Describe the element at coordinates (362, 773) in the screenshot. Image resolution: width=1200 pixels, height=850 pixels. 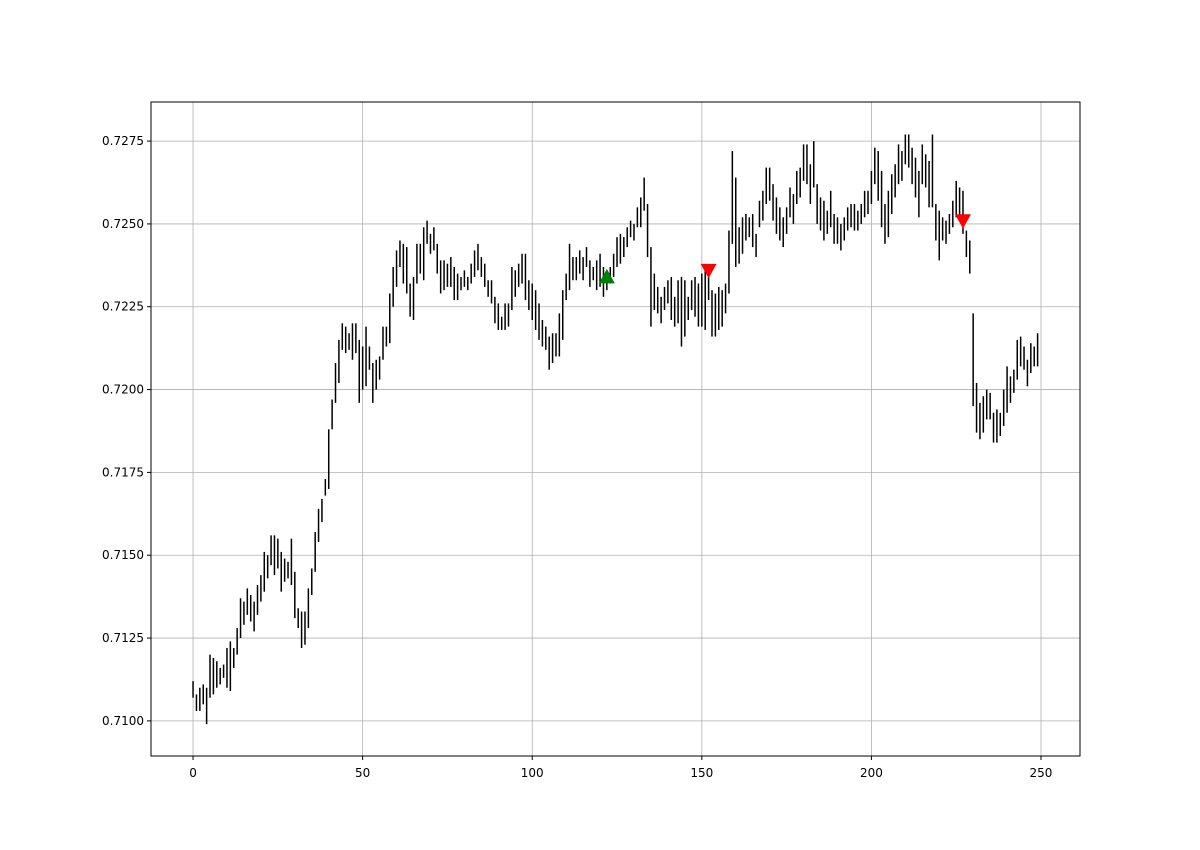
I see `x-tick-label: 50` at that location.